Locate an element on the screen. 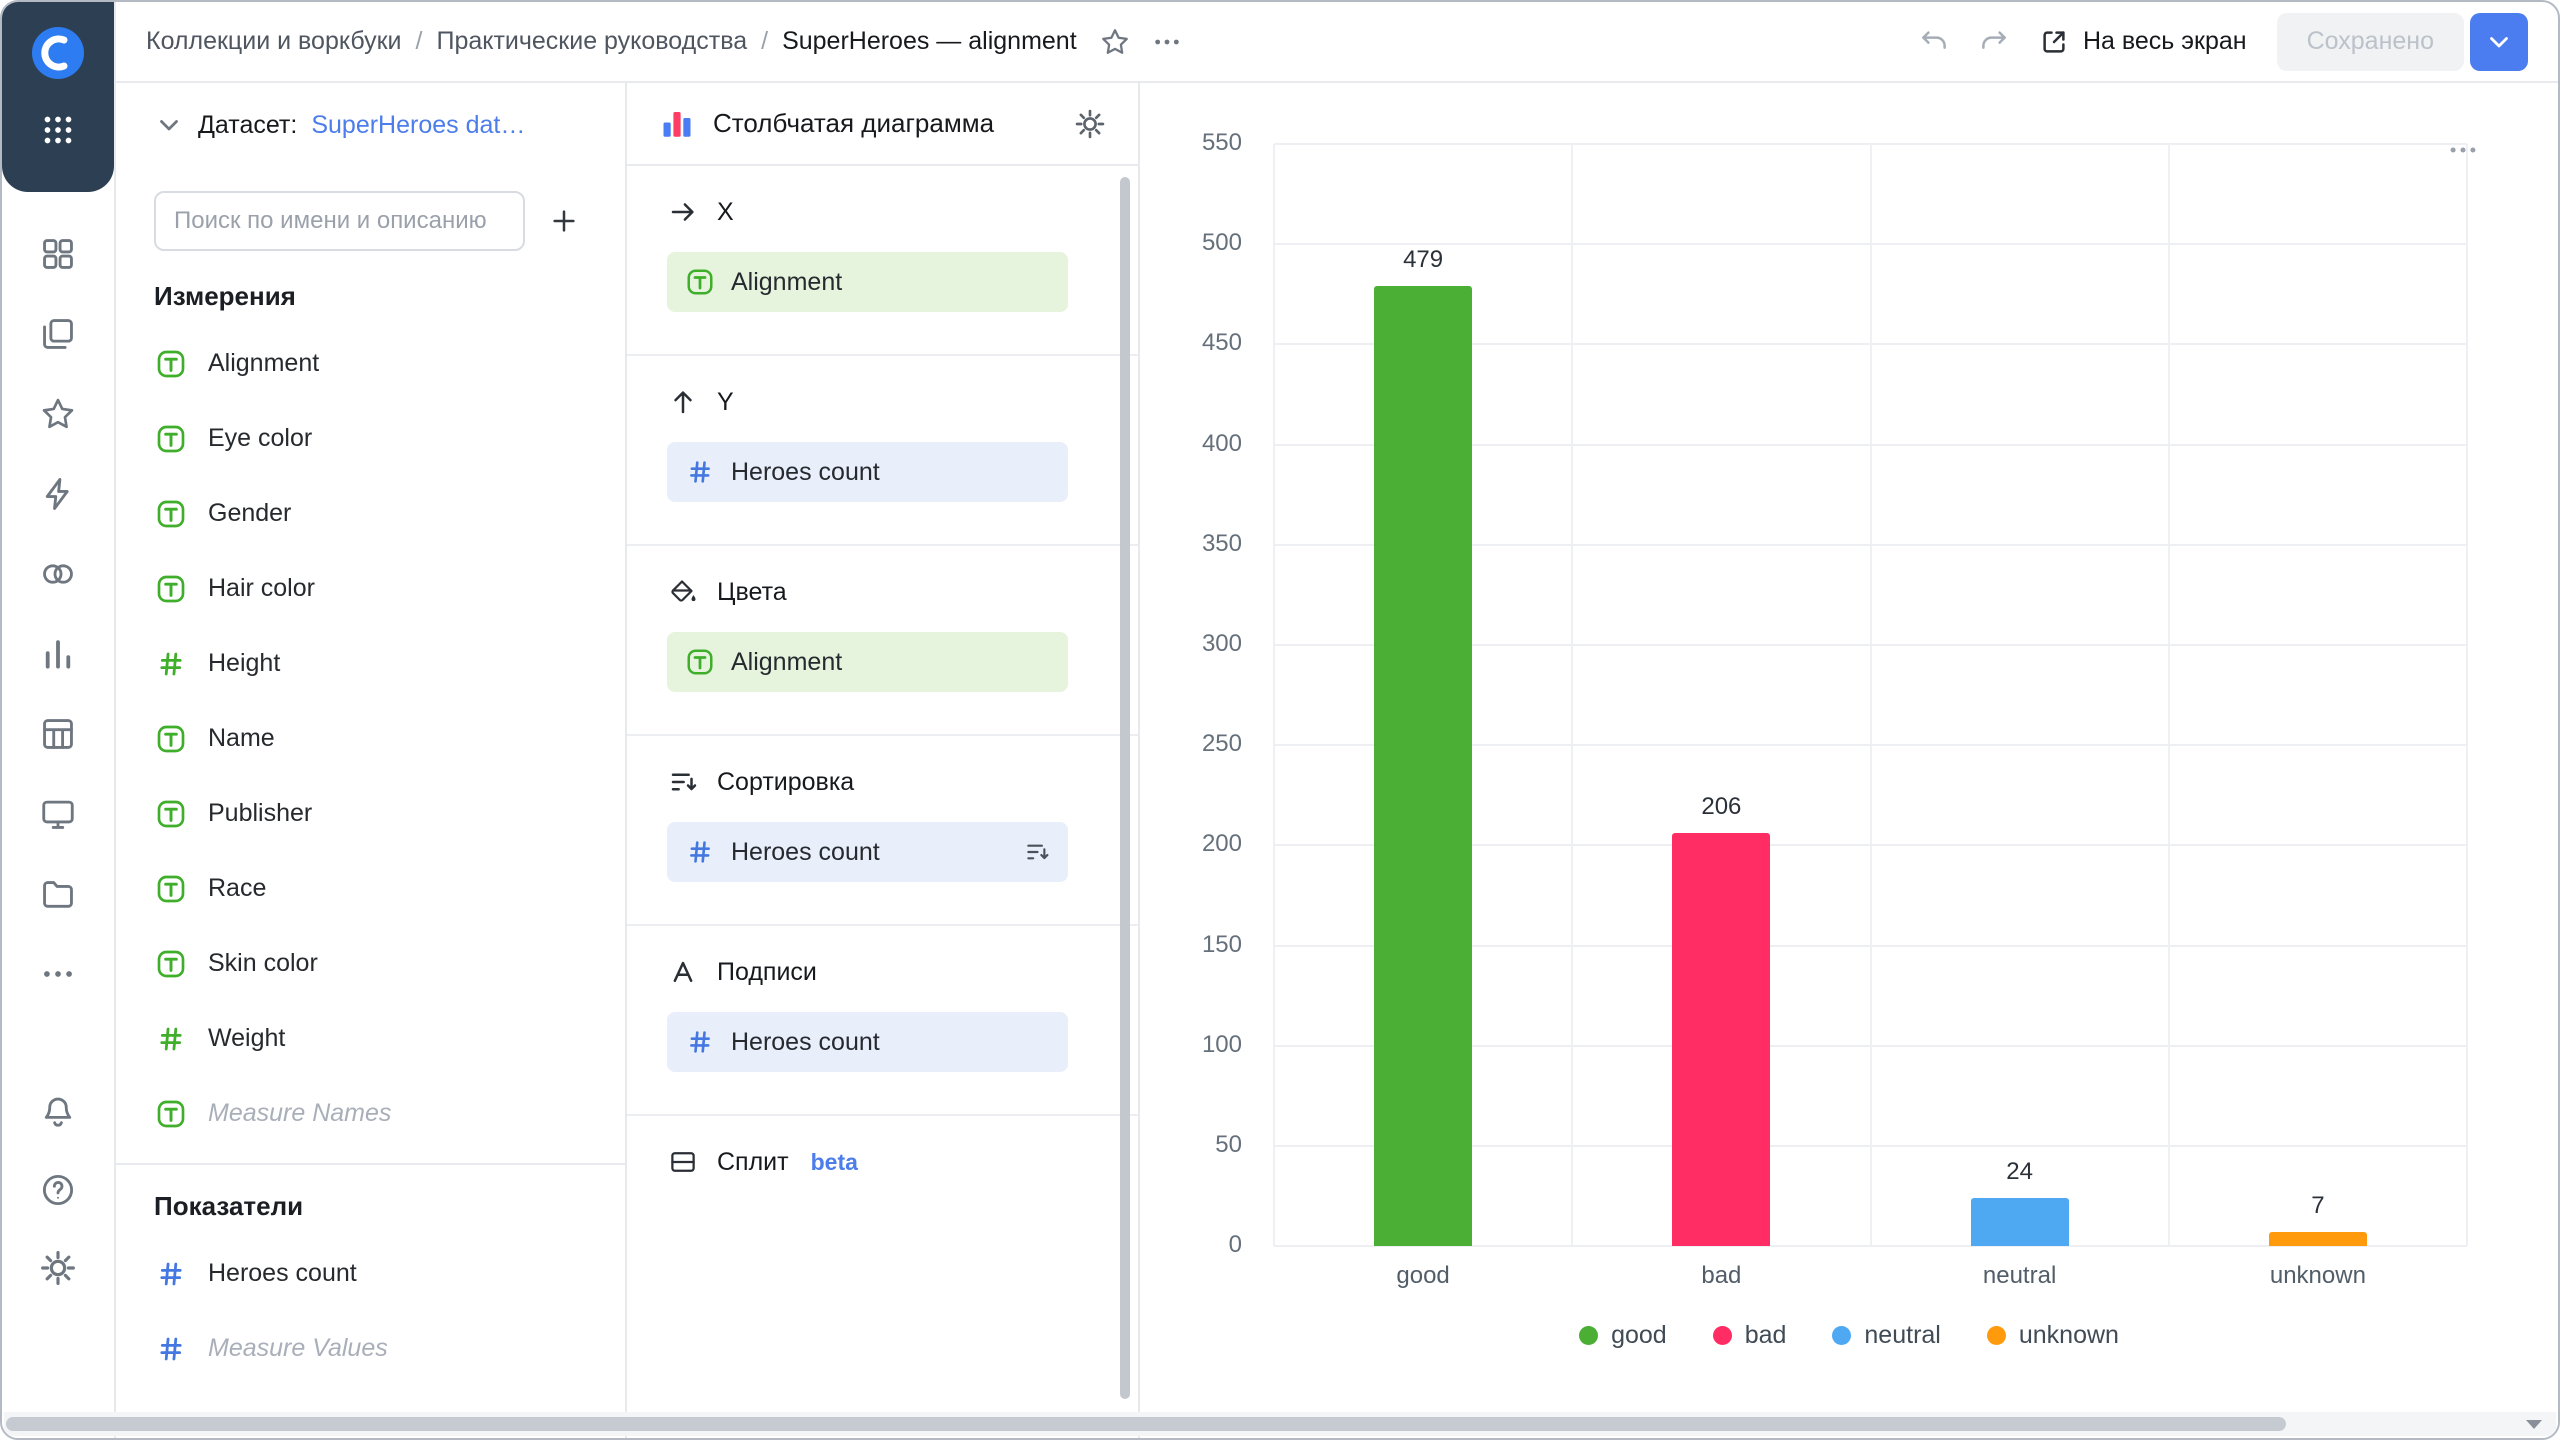 This screenshot has height=1440, width=2560. rail-circles-icon is located at coordinates (58, 574).